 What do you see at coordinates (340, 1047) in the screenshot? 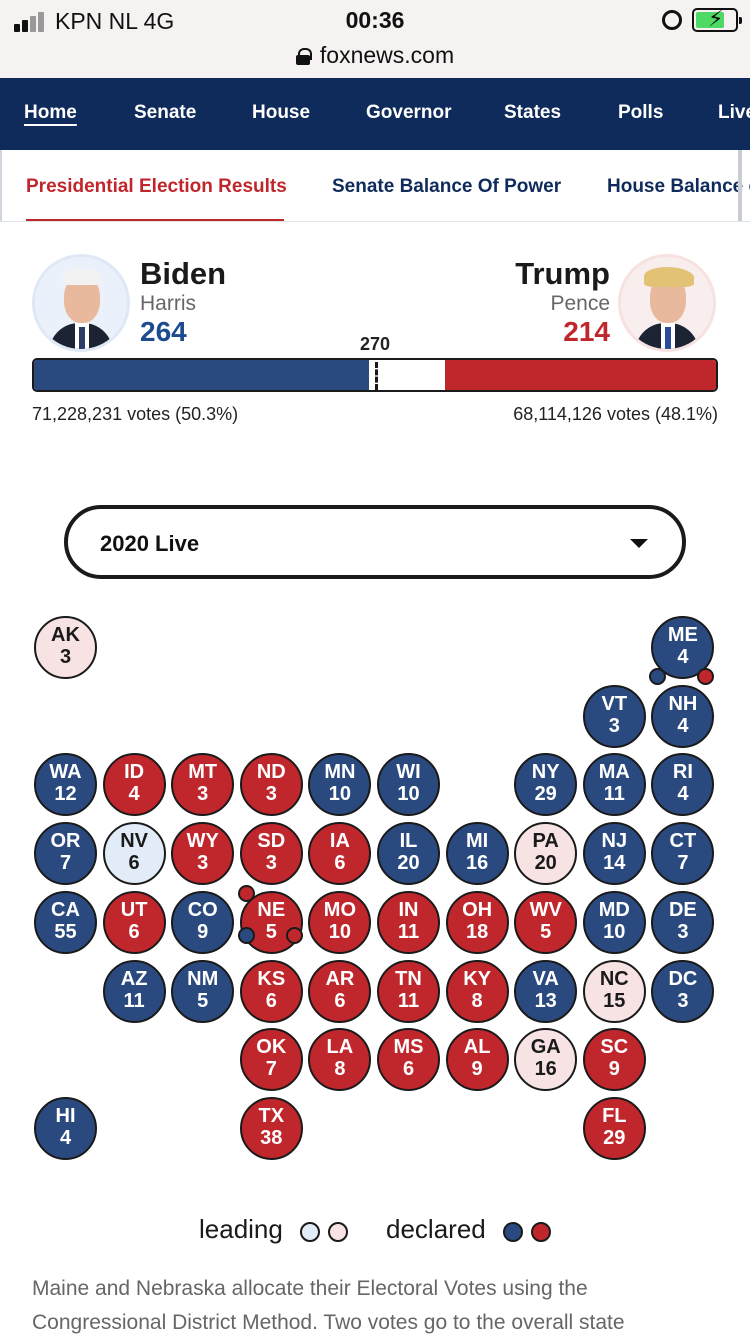
I see `state-abbr: LA` at bounding box center [340, 1047].